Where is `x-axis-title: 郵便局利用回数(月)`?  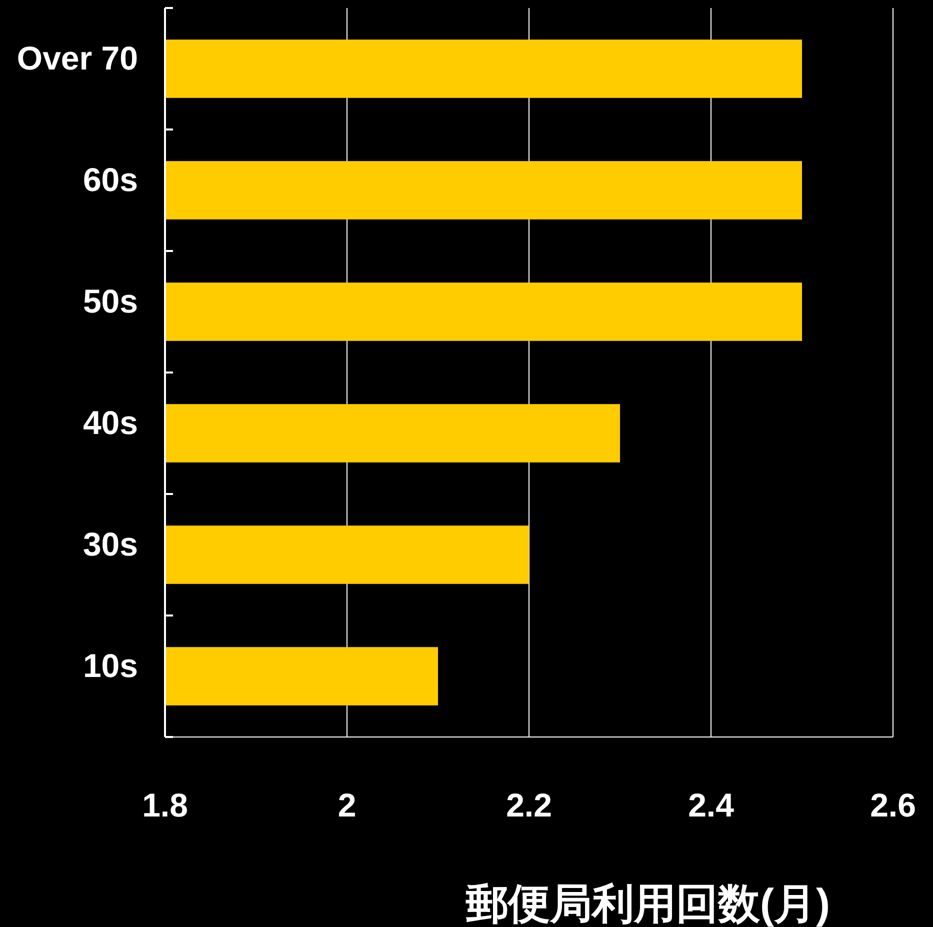 x-axis-title: 郵便局利用回数(月) is located at coordinates (647, 903).